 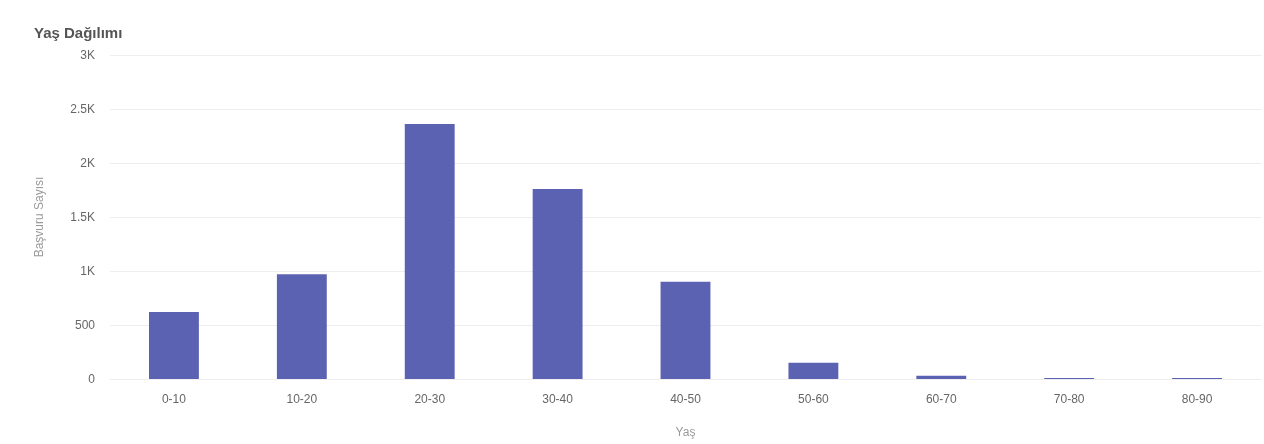 What do you see at coordinates (814, 399) in the screenshot?
I see `x-tick-label: 50-60` at bounding box center [814, 399].